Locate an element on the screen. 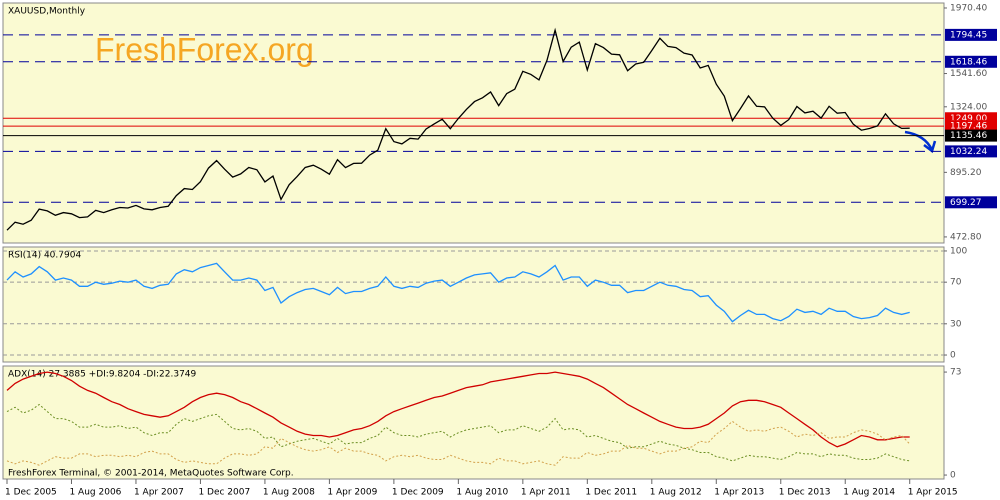 The height and width of the screenshot is (500, 1000). x-tick-label: 1 Apr 2013 is located at coordinates (739, 493).